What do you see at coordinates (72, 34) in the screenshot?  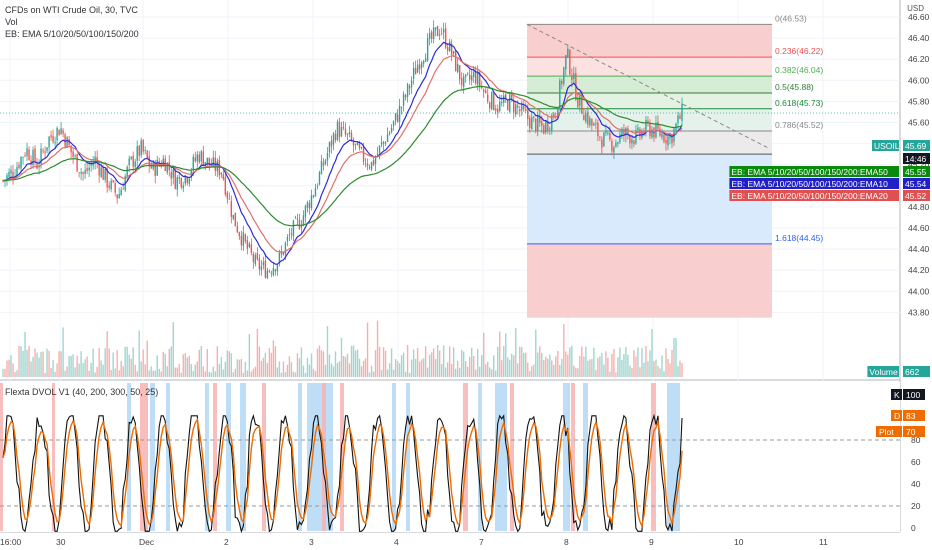 I see `ema-legend: EB: EMA 5/10/20/50/100/150/200` at bounding box center [72, 34].